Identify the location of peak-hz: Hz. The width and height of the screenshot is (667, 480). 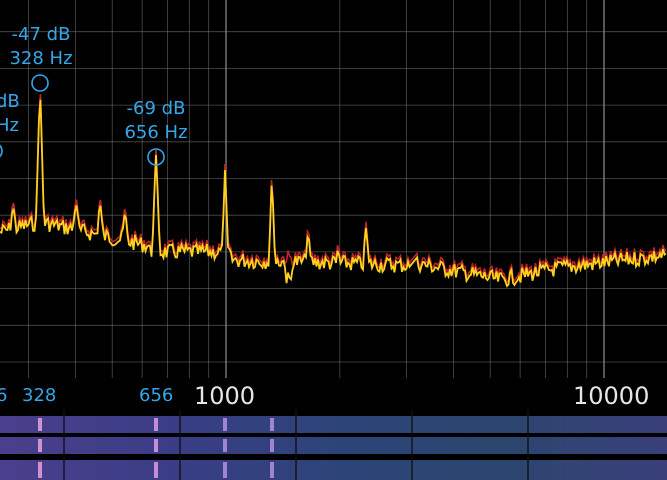
(9, 125).